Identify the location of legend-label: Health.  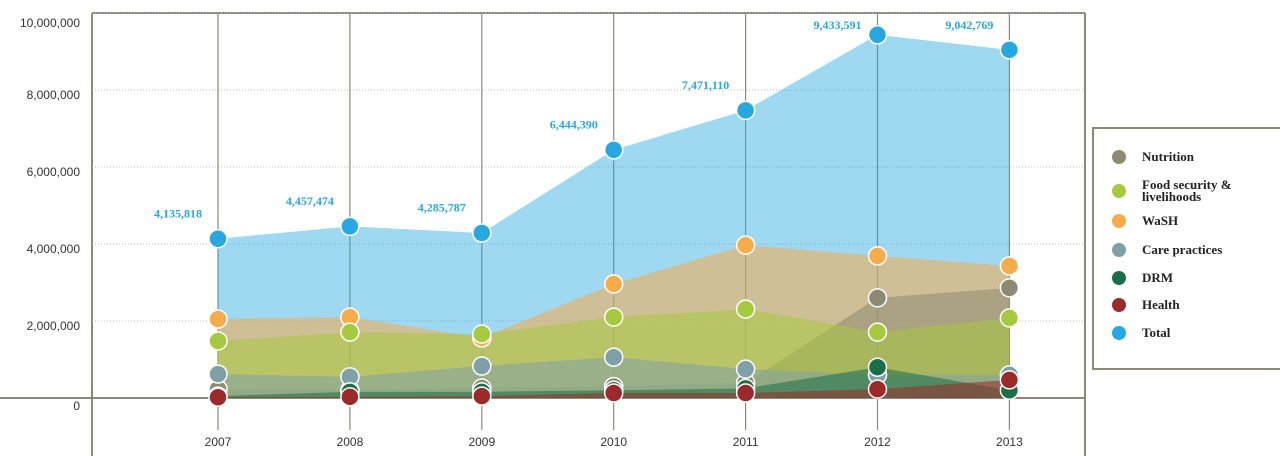
(1161, 304).